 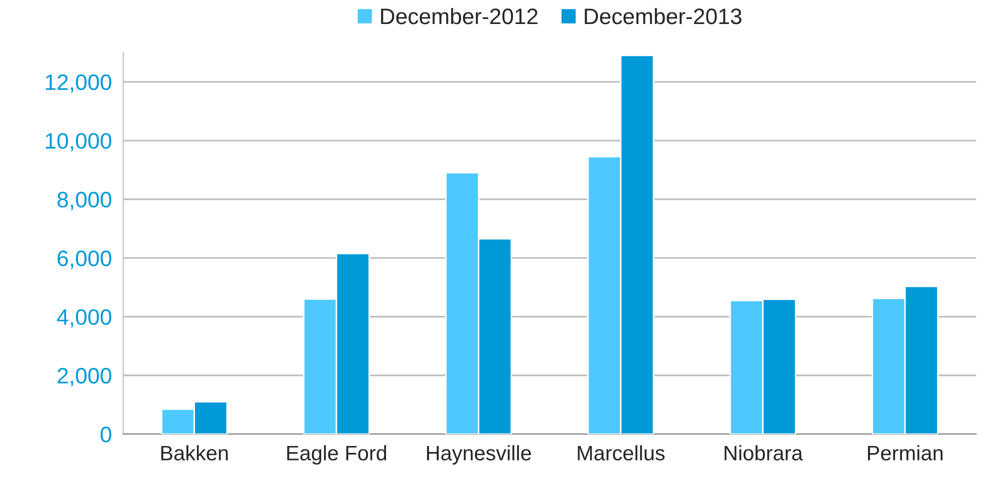 What do you see at coordinates (85, 259) in the screenshot?
I see `y-tick-label: 6,000` at bounding box center [85, 259].